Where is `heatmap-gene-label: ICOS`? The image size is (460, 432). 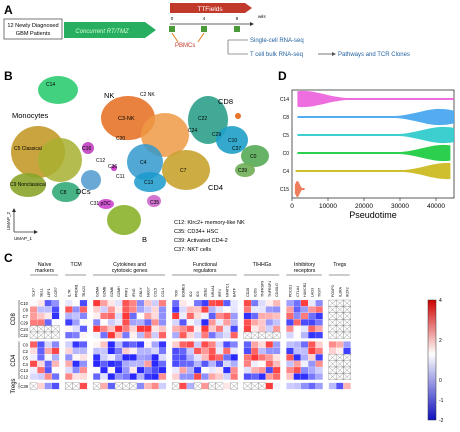
heatmap-gene-label: ICOS is located at coordinates (255, 292).